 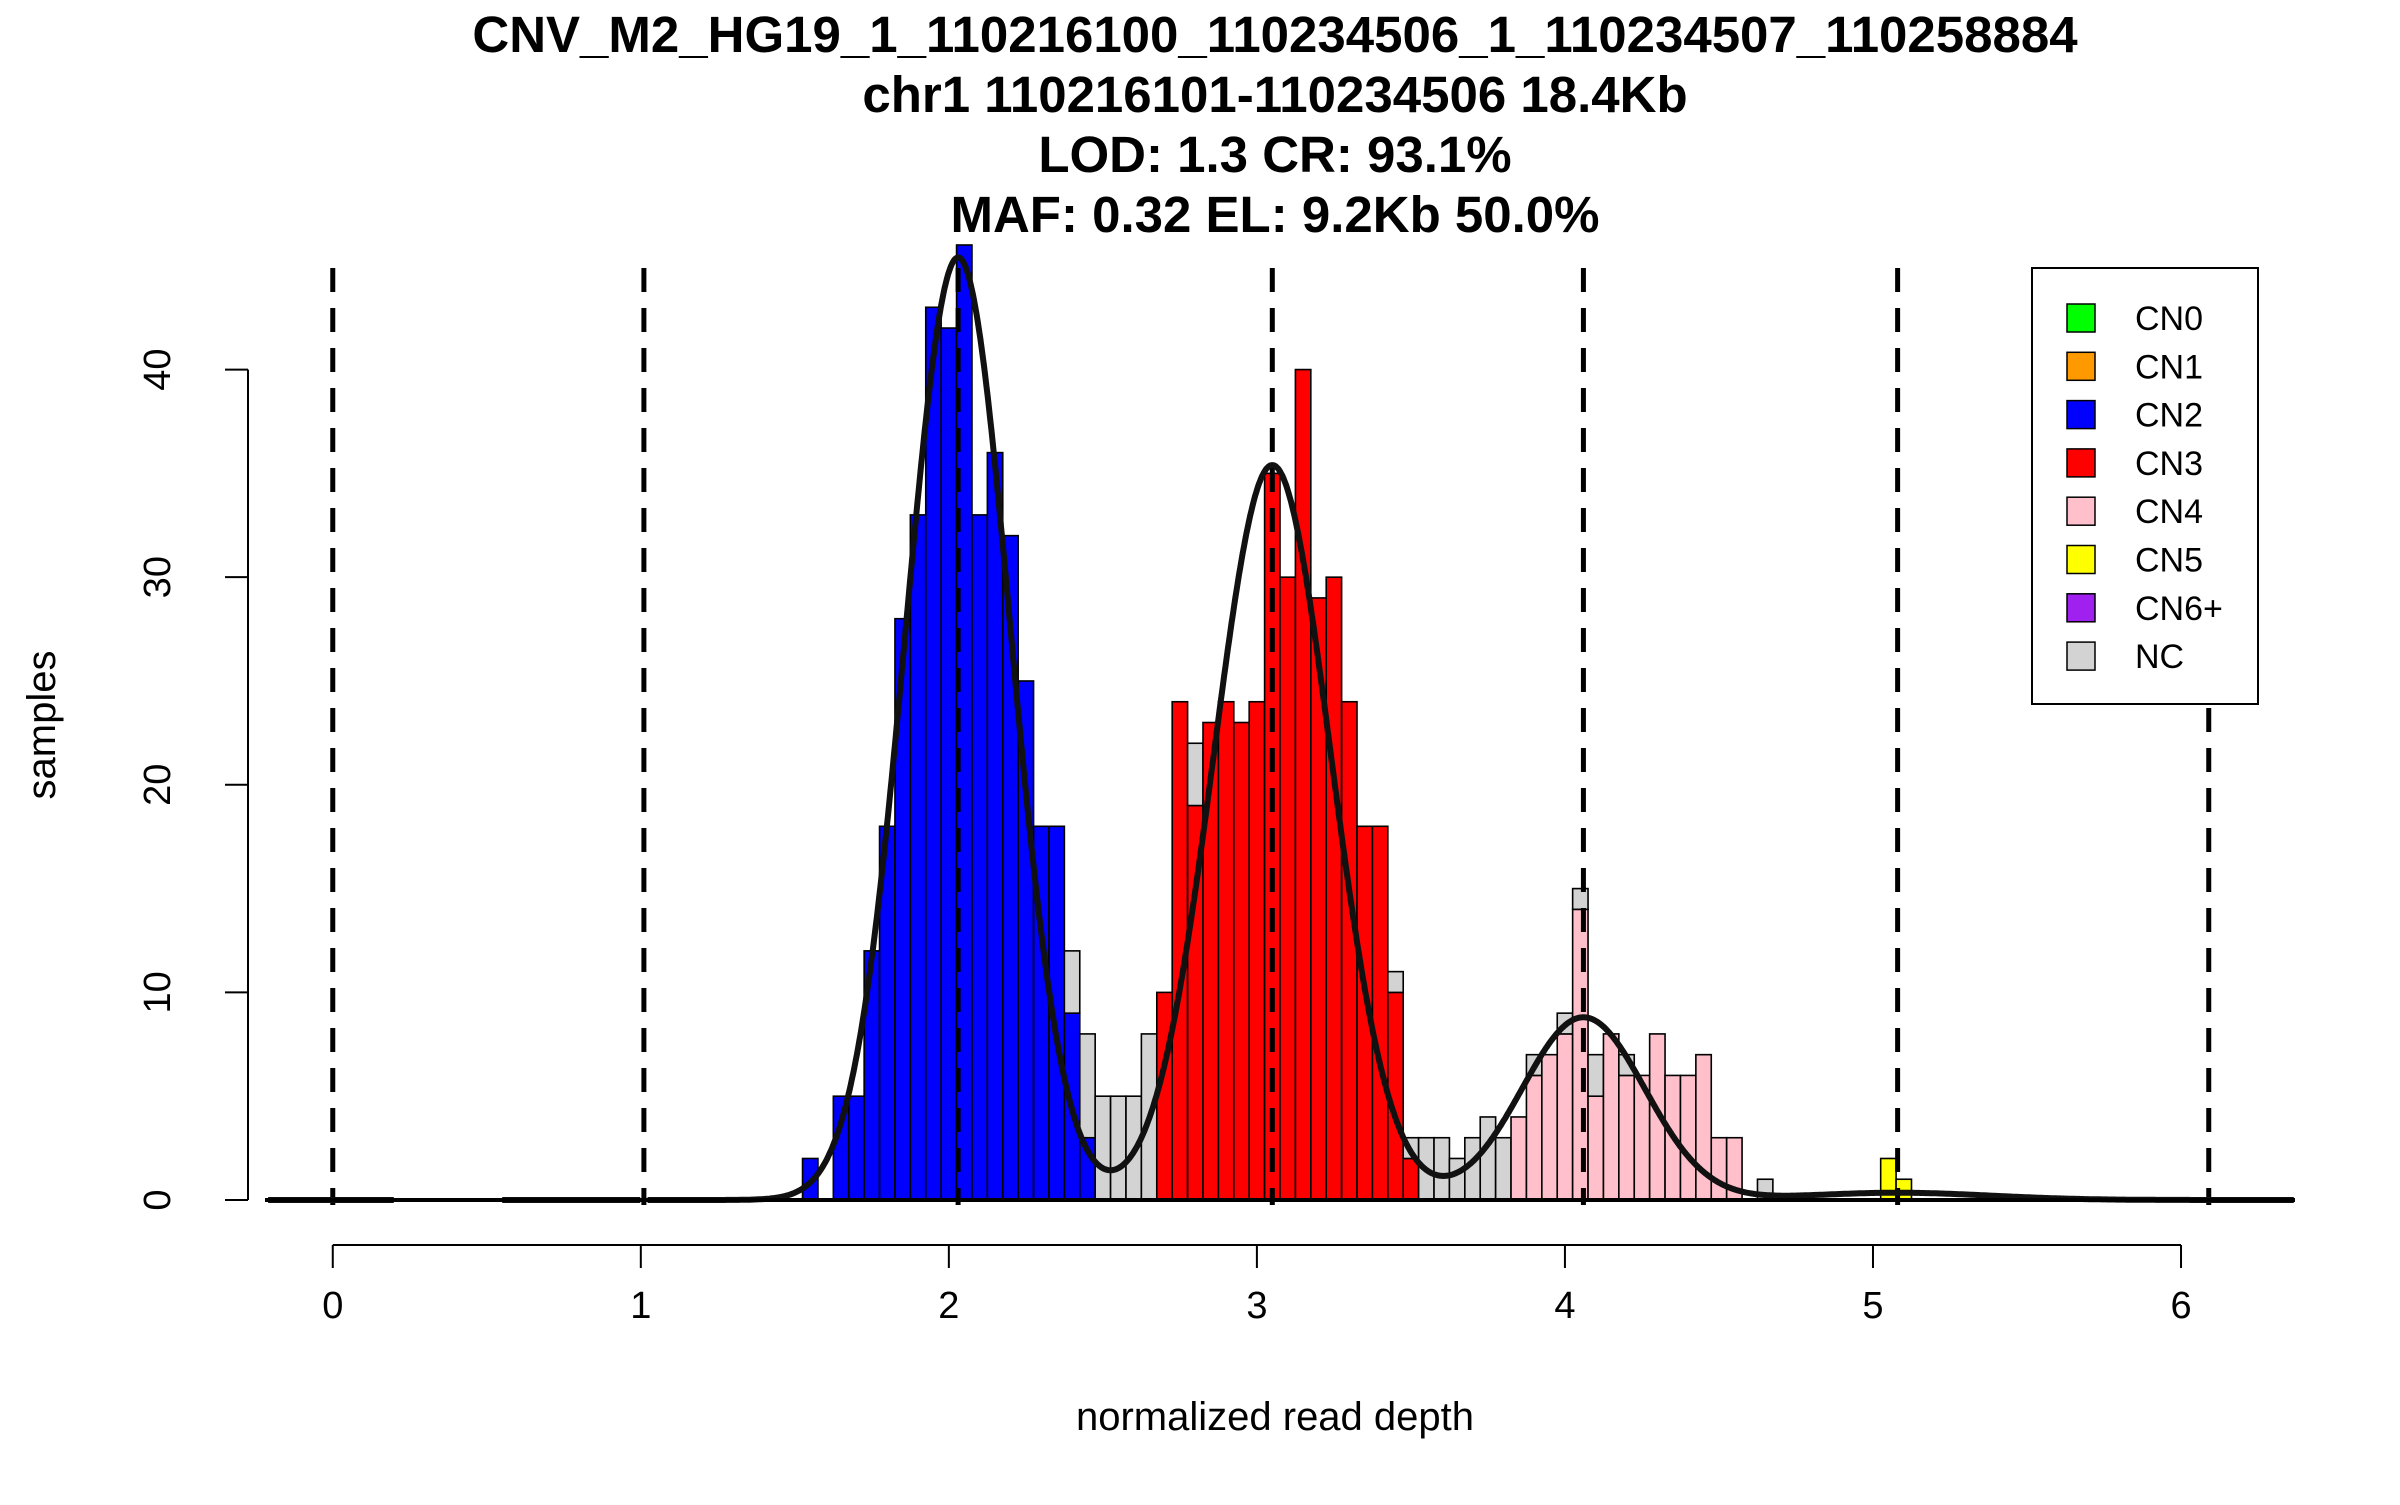 I want to click on legend-swatch-cn4, so click(x=2081, y=511).